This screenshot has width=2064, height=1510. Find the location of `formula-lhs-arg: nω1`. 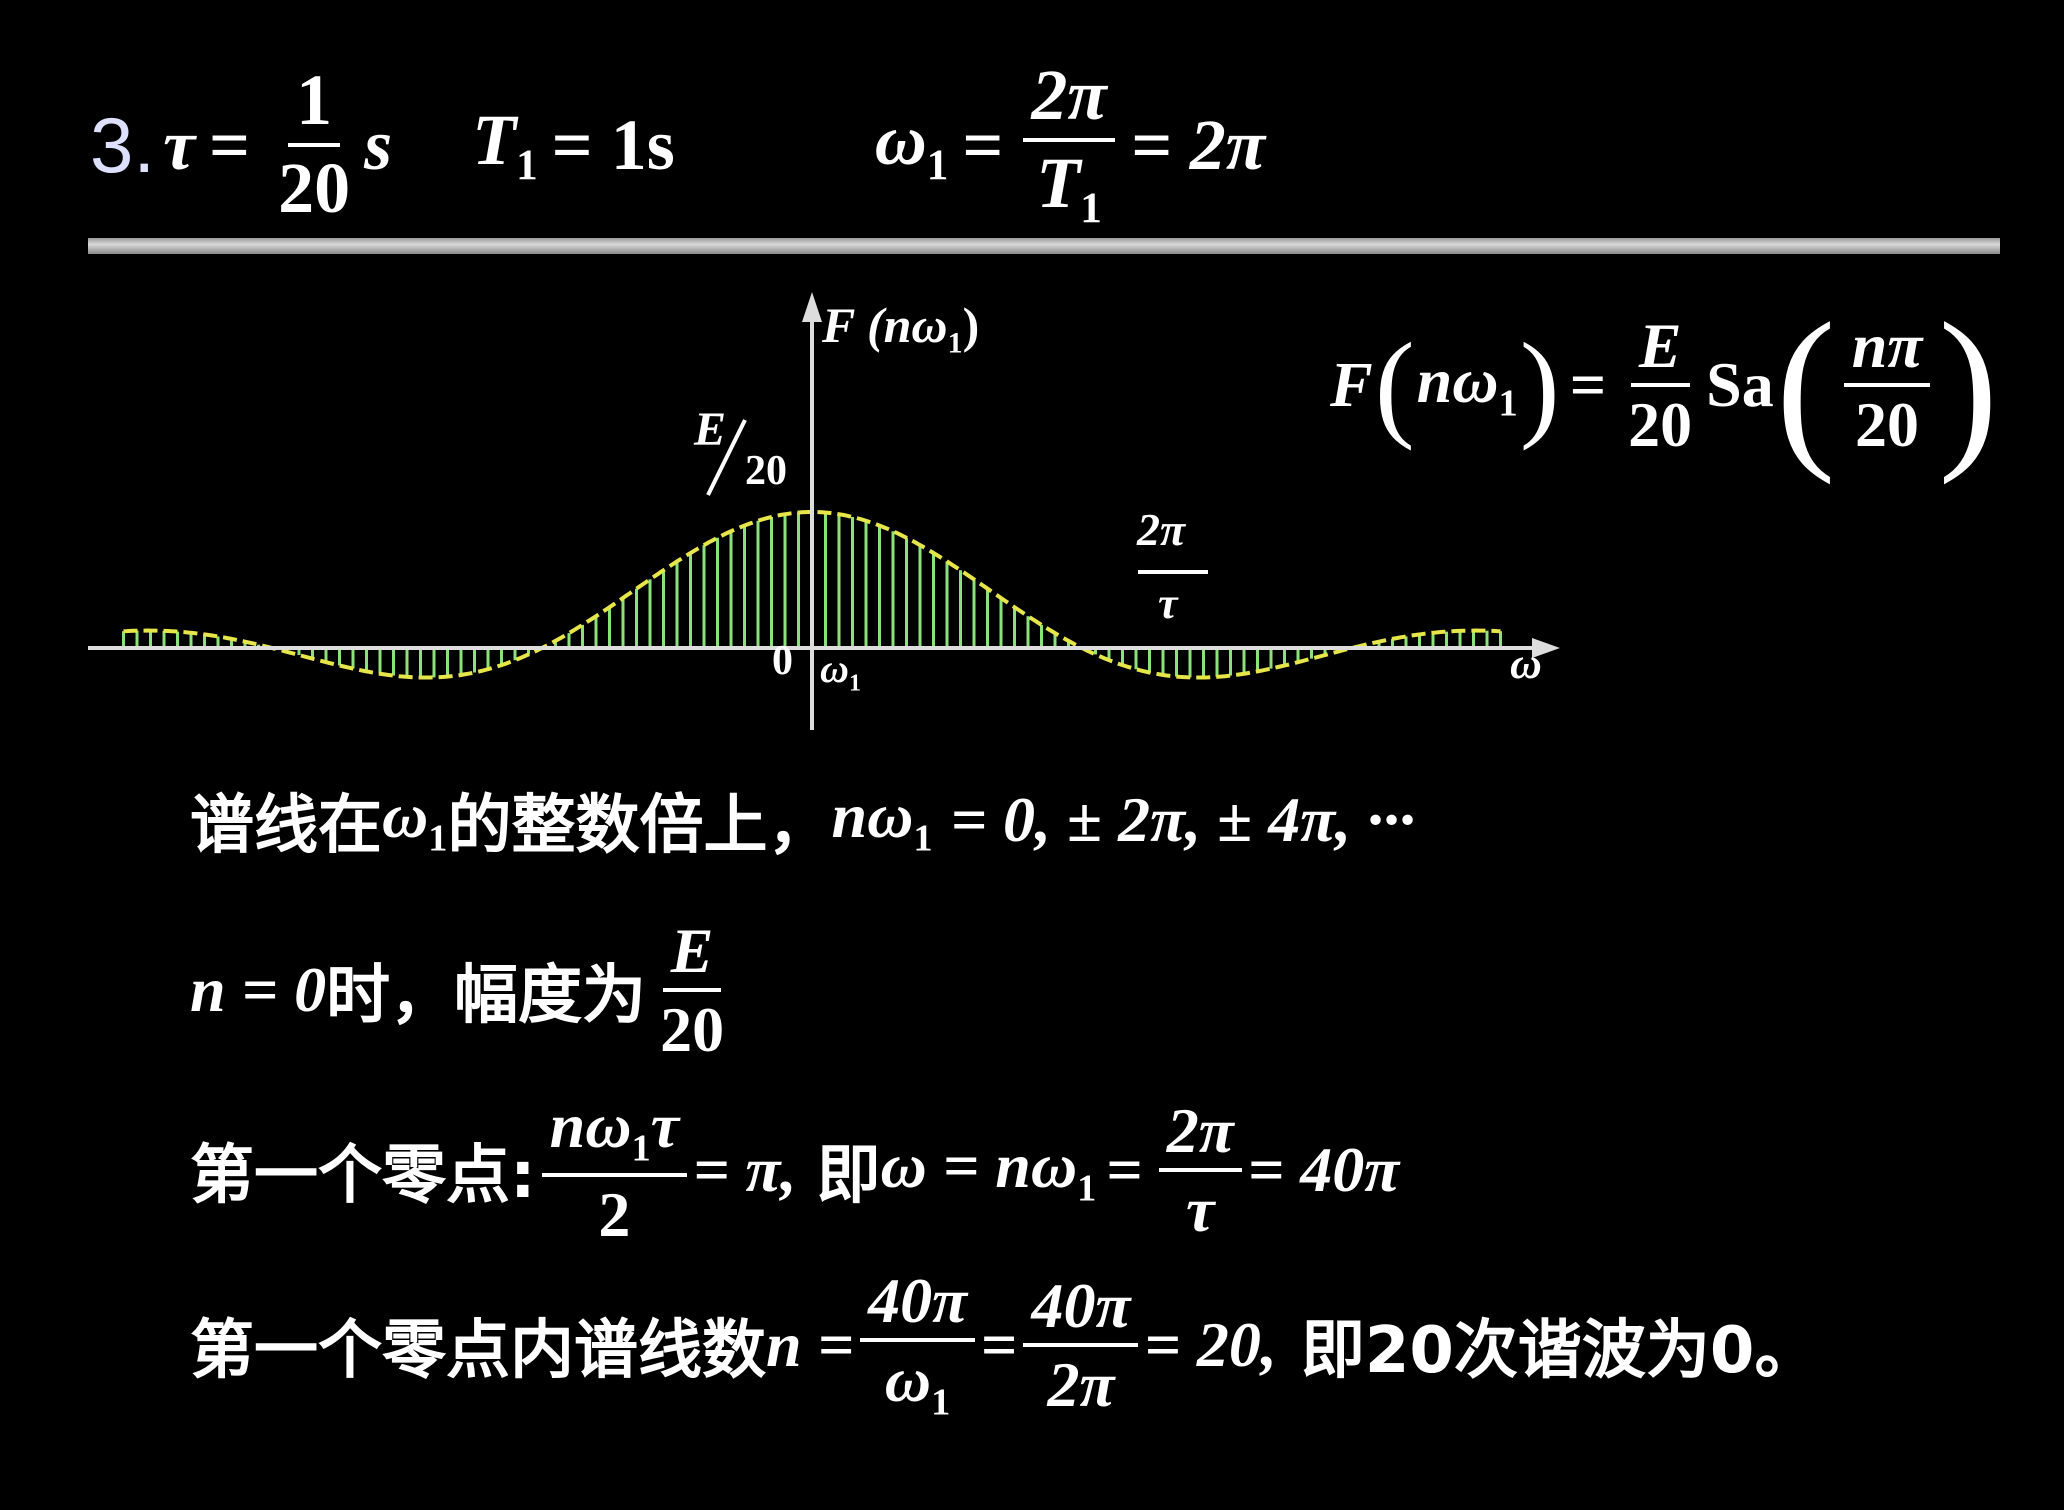

formula-lhs-arg: nω1 is located at coordinates (1467, 385).